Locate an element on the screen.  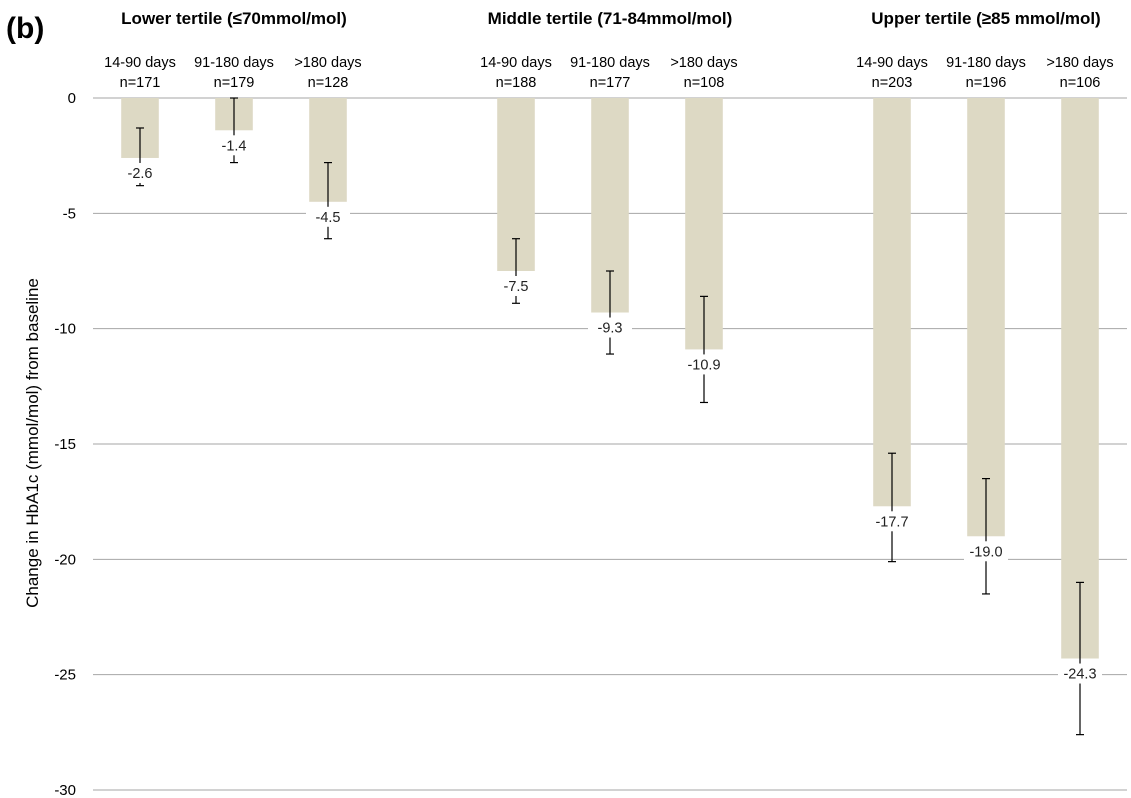
group-title: Upper tertile (≥85 mmol/mol) is located at coordinates (985, 18).